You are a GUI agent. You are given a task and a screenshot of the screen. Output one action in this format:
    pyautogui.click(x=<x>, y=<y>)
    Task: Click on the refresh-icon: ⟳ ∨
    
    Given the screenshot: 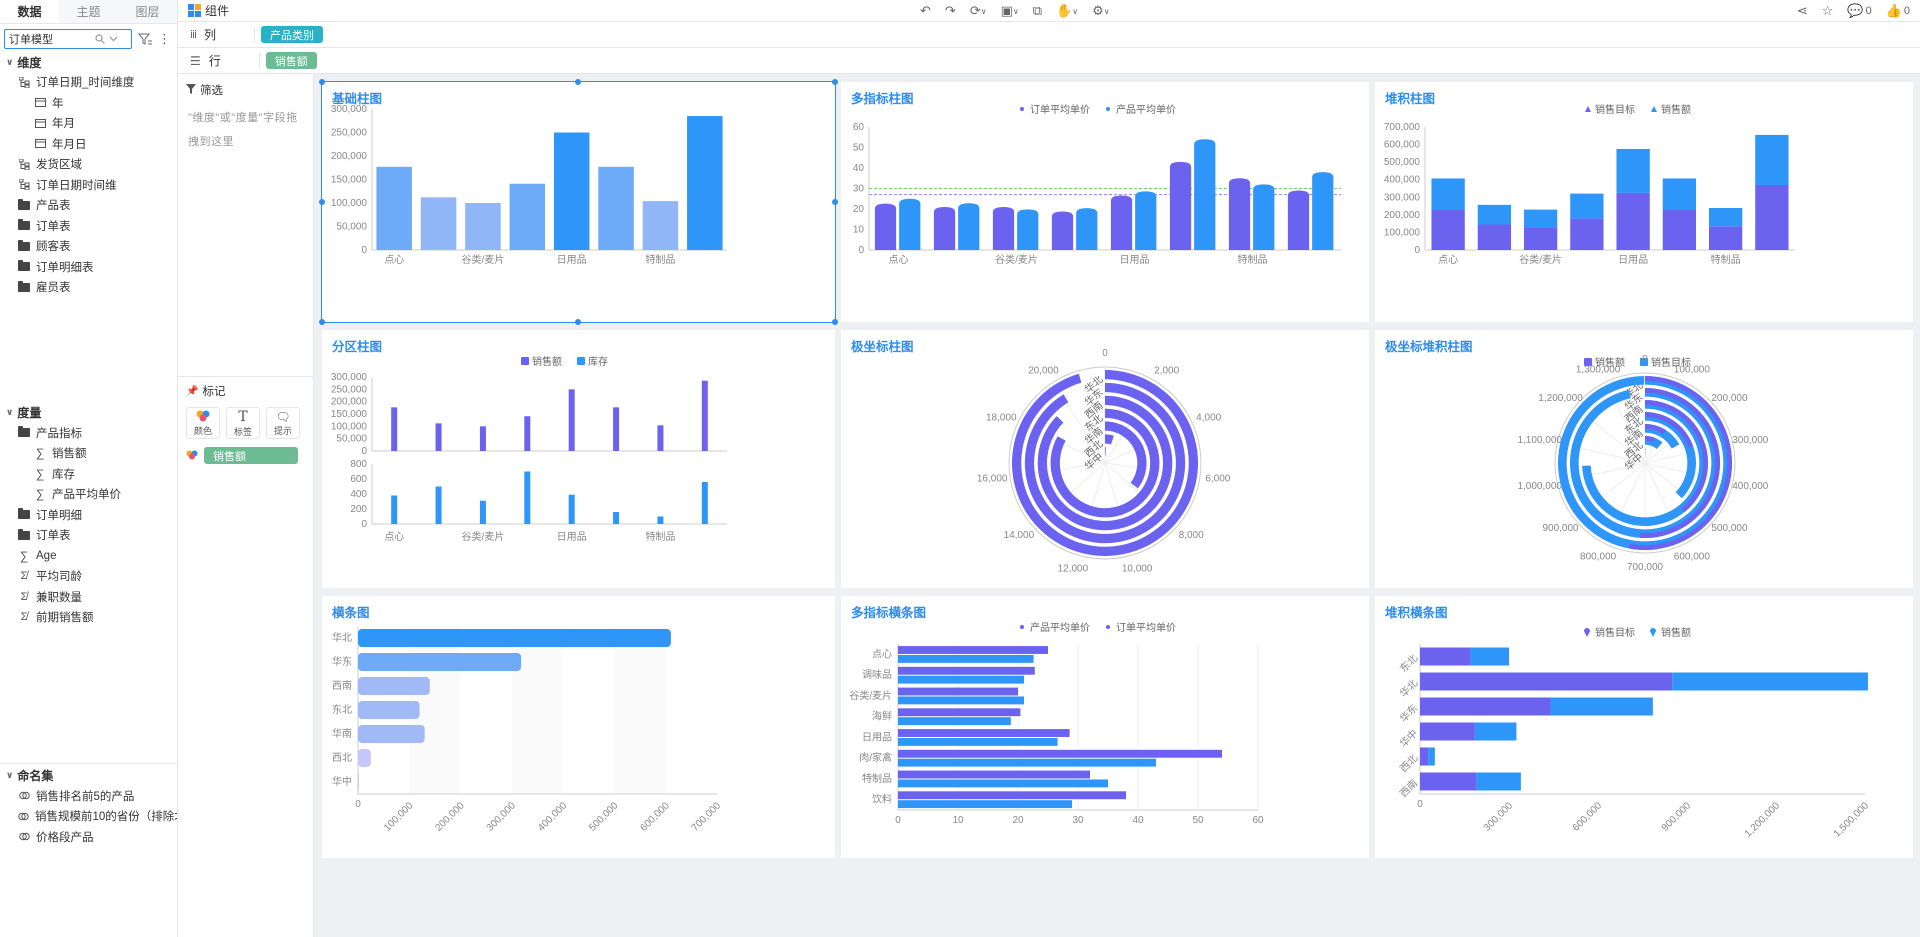 What is the action you would take?
    pyautogui.click(x=978, y=10)
    